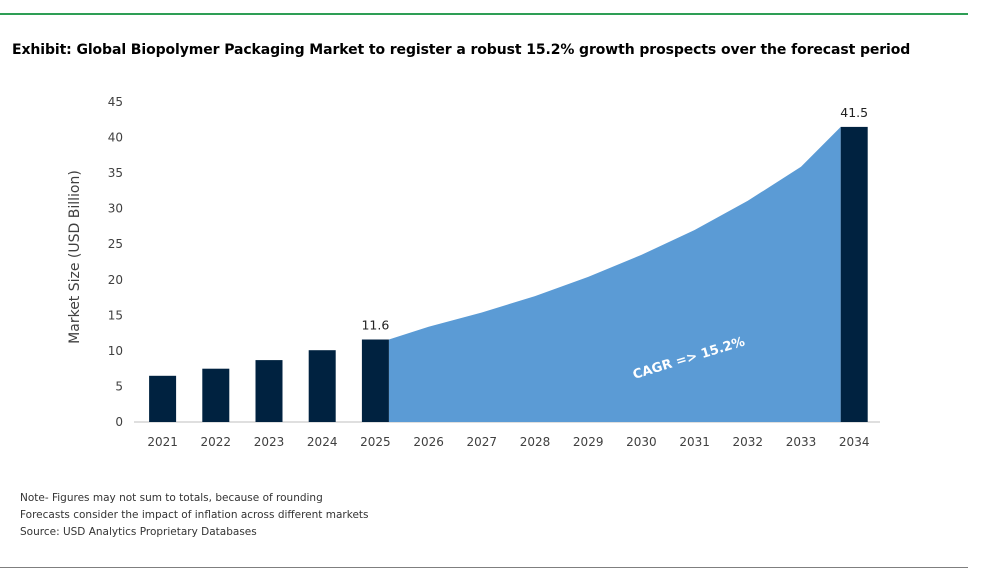  I want to click on bottom-rule, so click(484, 567).